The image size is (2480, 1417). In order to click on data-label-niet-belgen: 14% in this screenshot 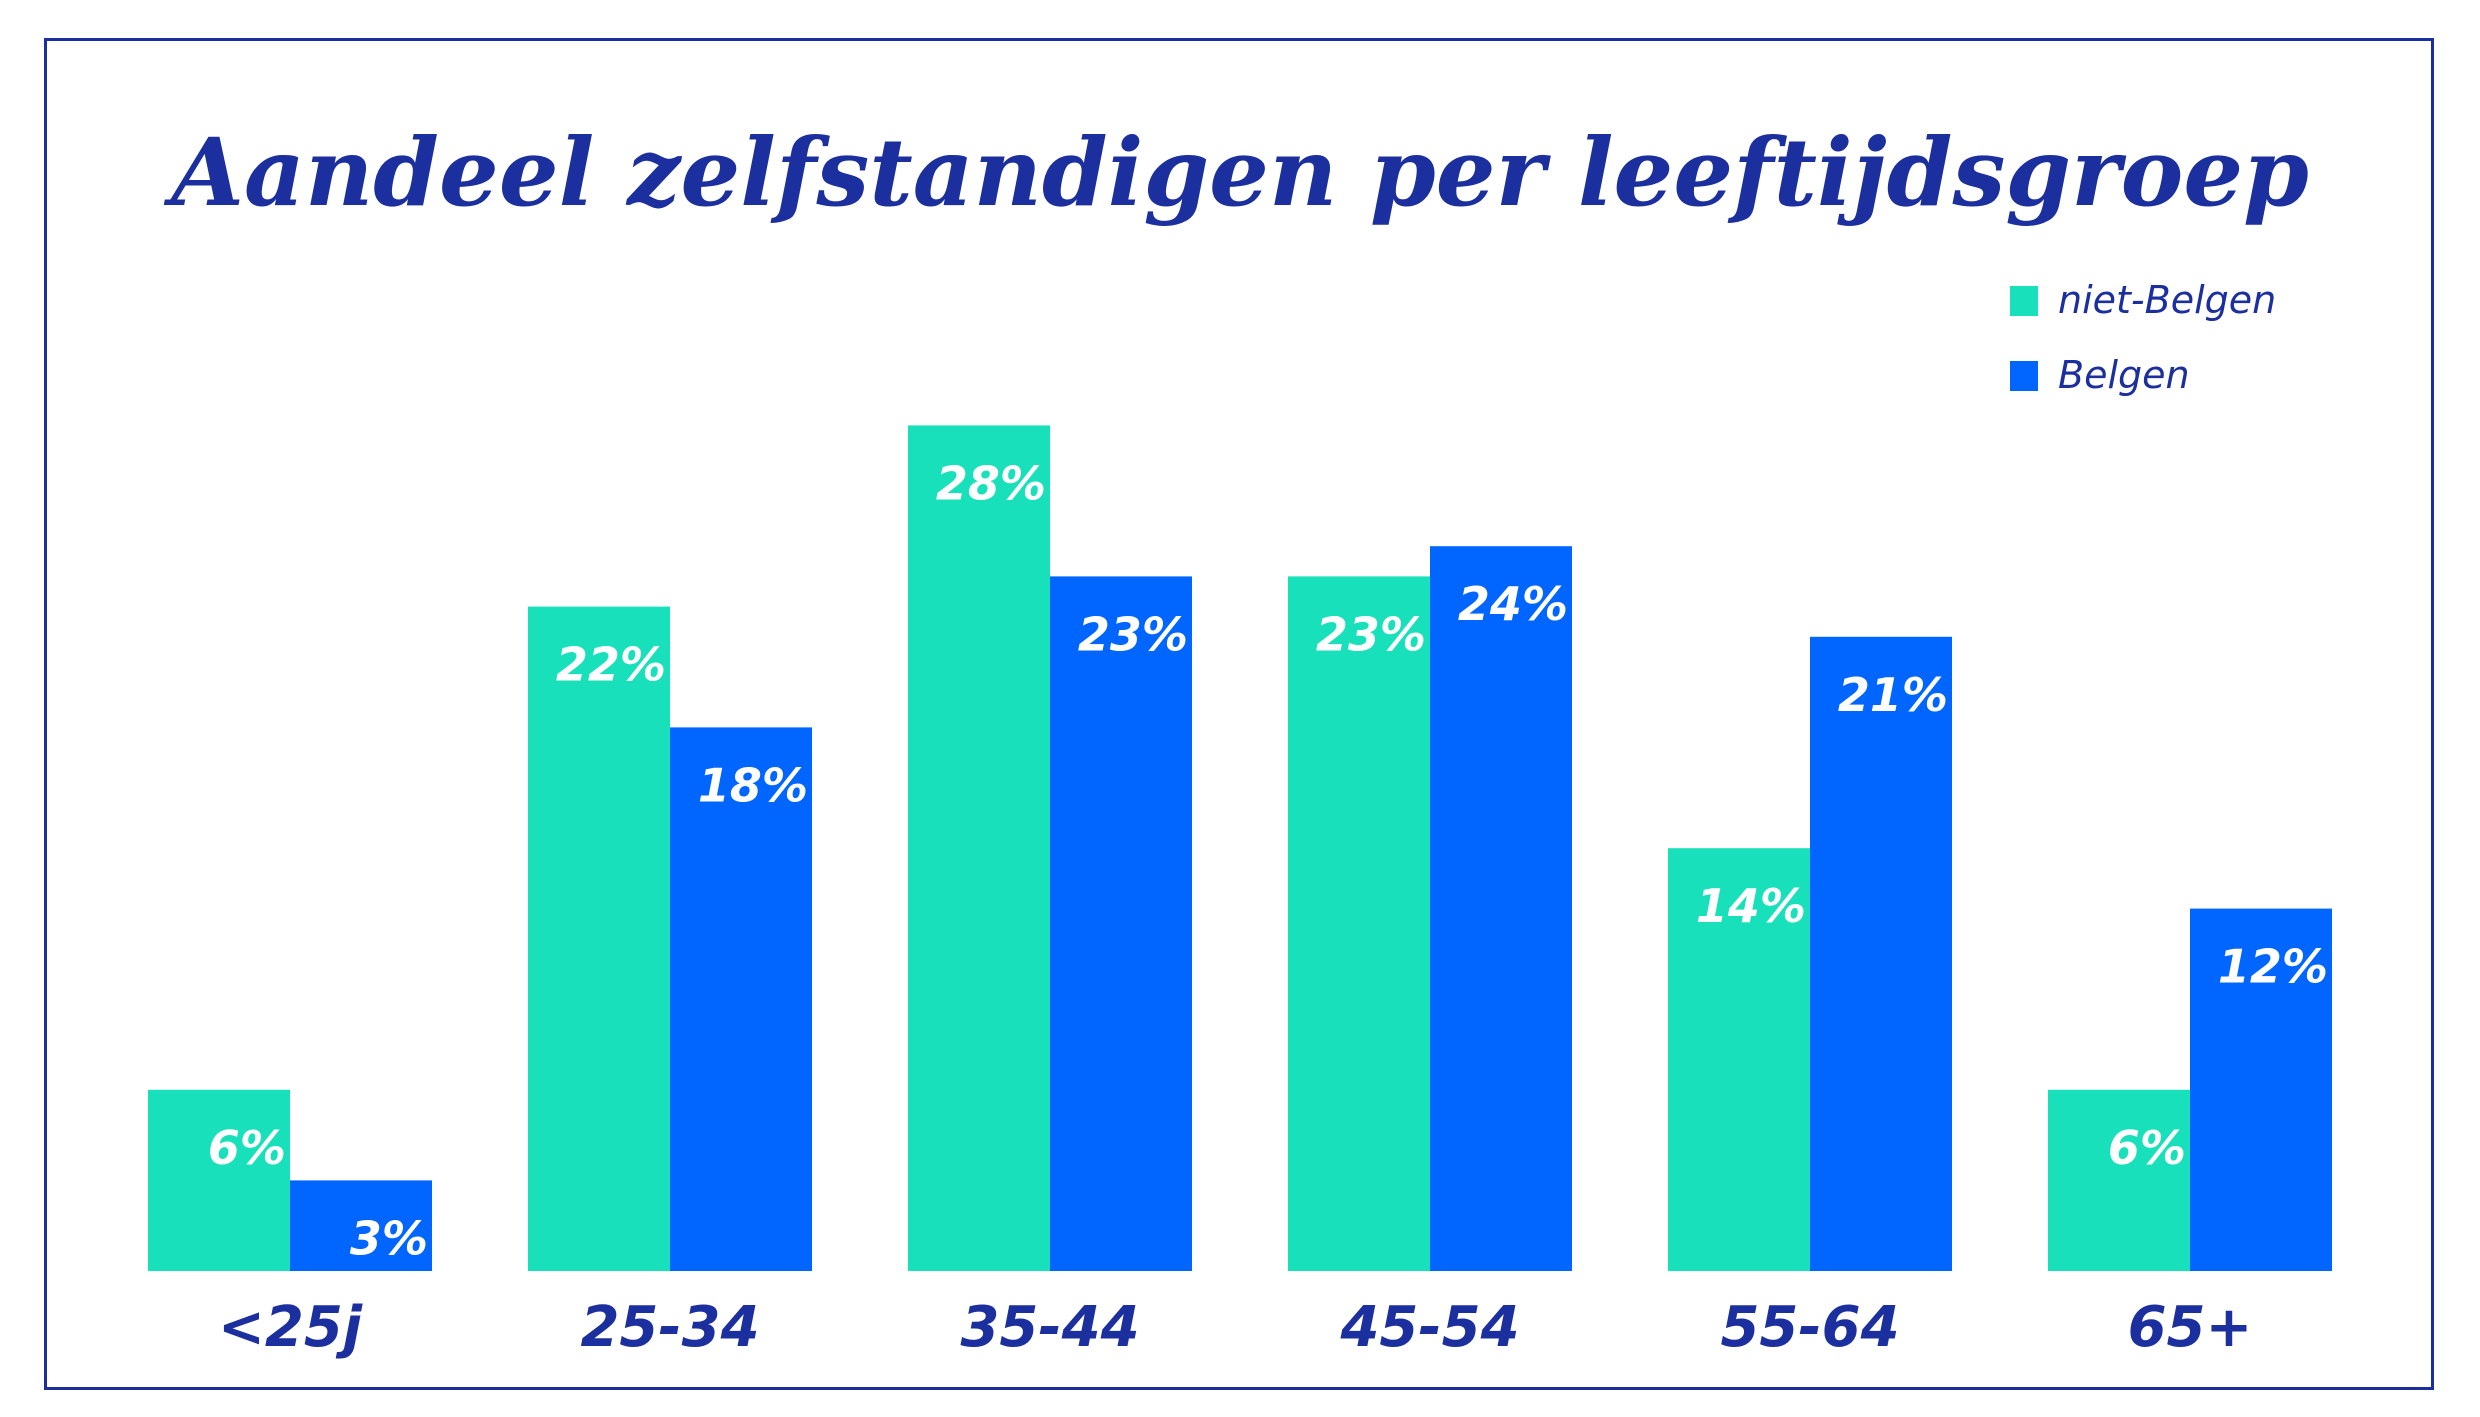, I will do `click(1751, 906)`.